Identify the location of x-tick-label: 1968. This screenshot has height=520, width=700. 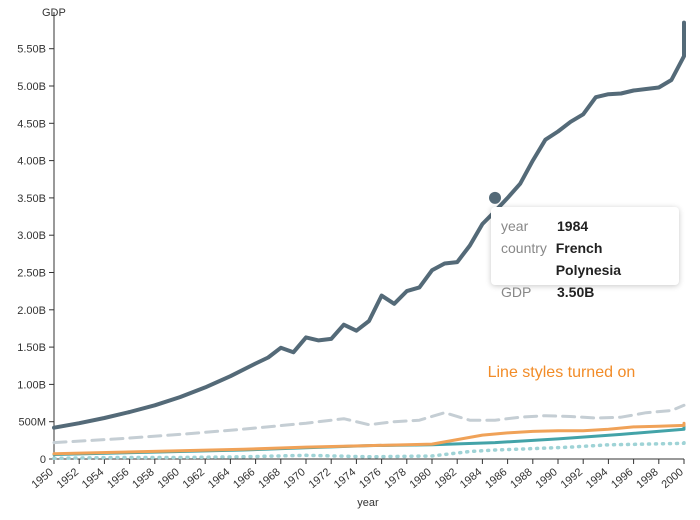
(269, 478).